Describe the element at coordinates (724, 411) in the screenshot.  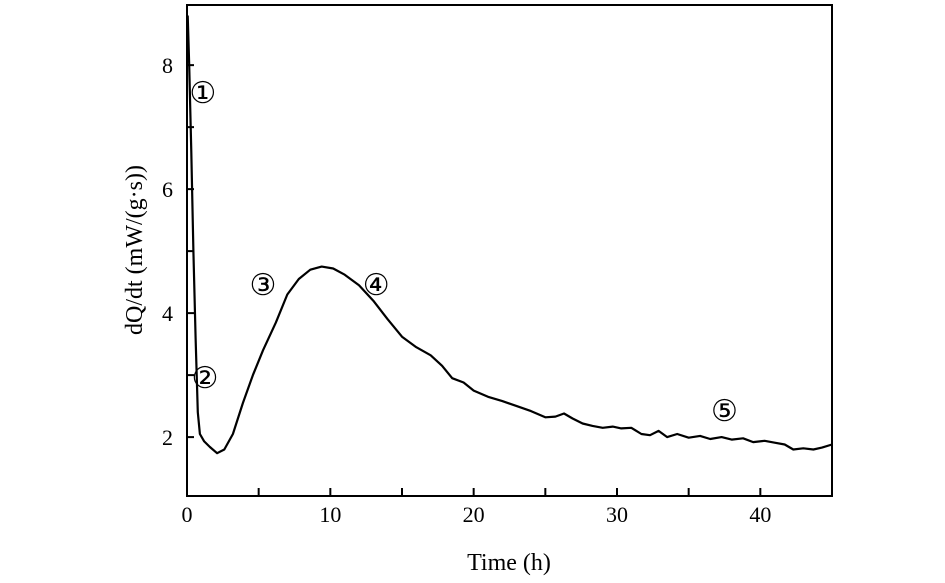
I see `annotation-label: ⑤` at that location.